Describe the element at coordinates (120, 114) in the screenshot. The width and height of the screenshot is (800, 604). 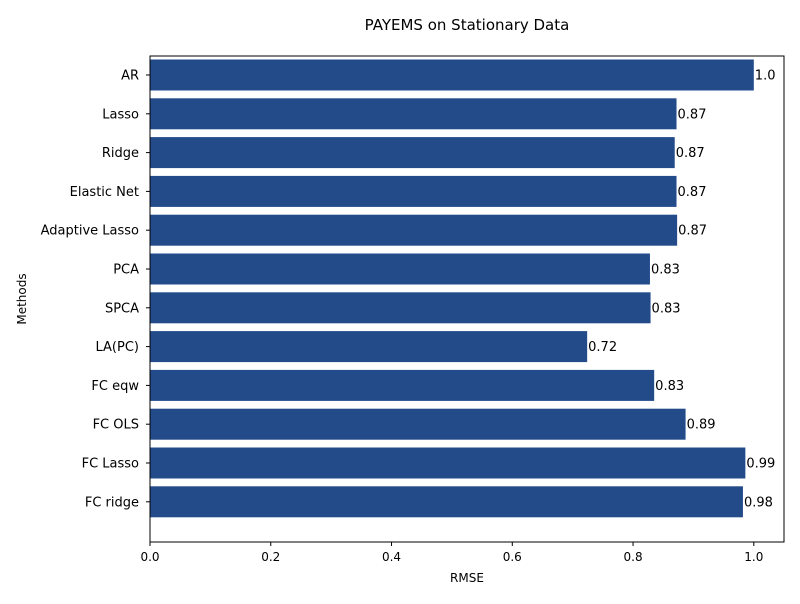
I see `y-tick-label: Lasso` at that location.